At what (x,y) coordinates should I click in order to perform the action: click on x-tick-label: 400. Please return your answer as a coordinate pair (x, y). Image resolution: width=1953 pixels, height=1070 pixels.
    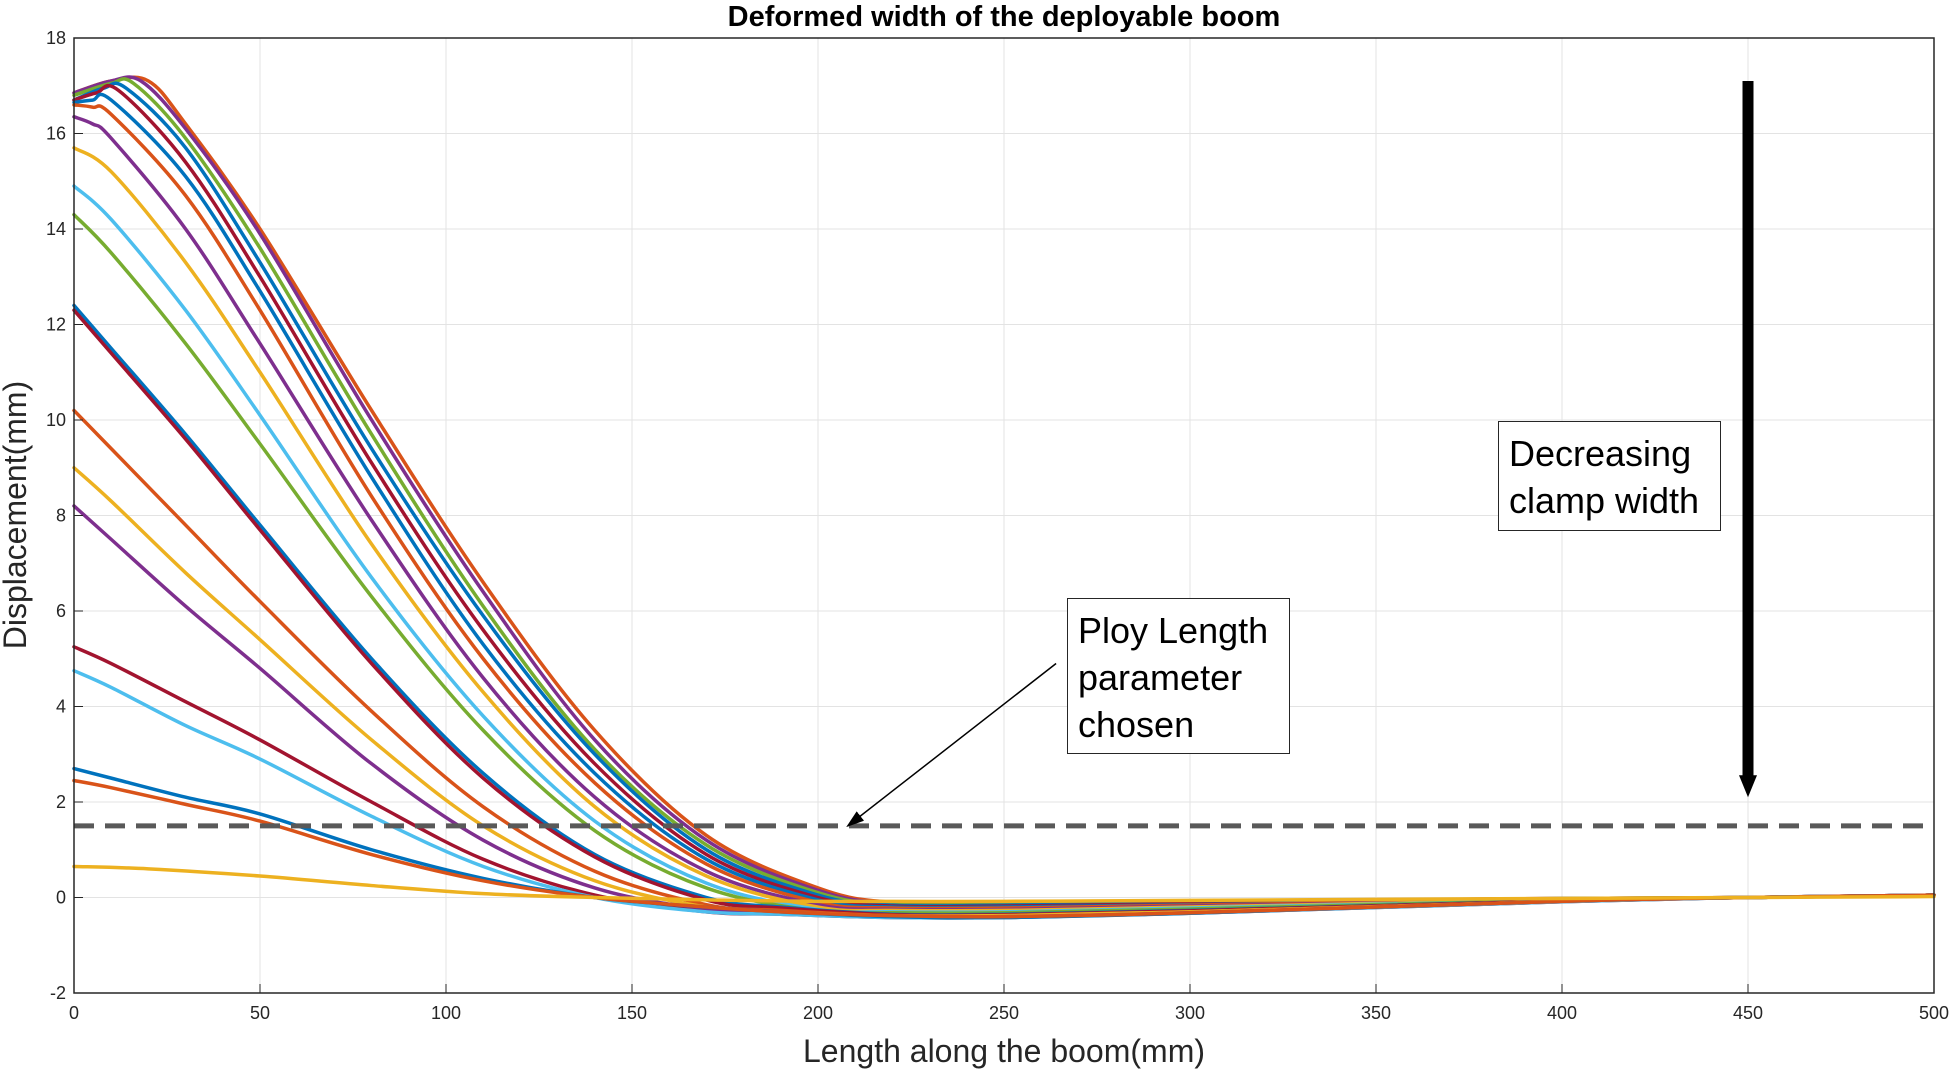
    Looking at the image, I should click on (1562, 1013).